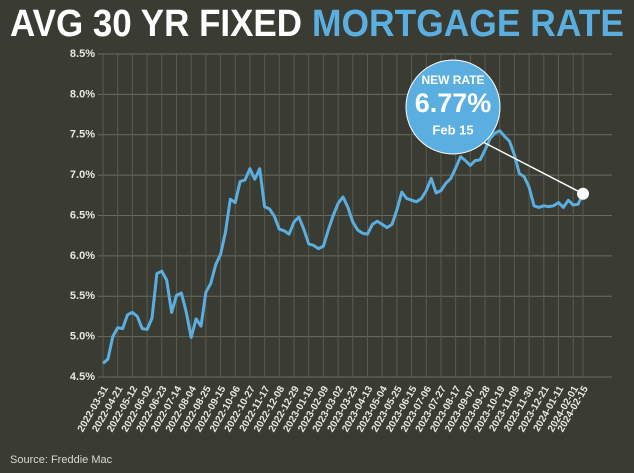 The height and width of the screenshot is (473, 634). What do you see at coordinates (82, 296) in the screenshot?
I see `y-tick-label: 5.5%` at bounding box center [82, 296].